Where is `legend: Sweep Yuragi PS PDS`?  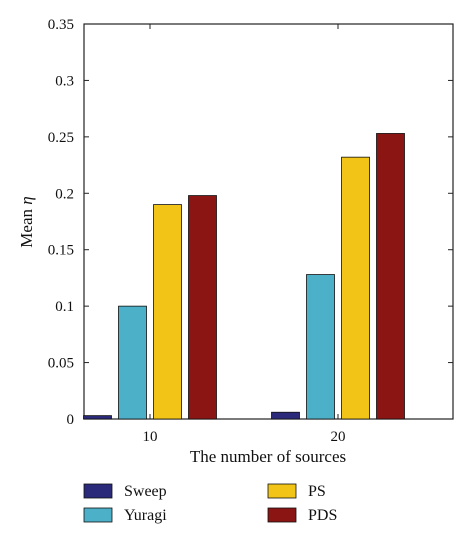 legend: Sweep Yuragi PS PDS is located at coordinates (210, 503).